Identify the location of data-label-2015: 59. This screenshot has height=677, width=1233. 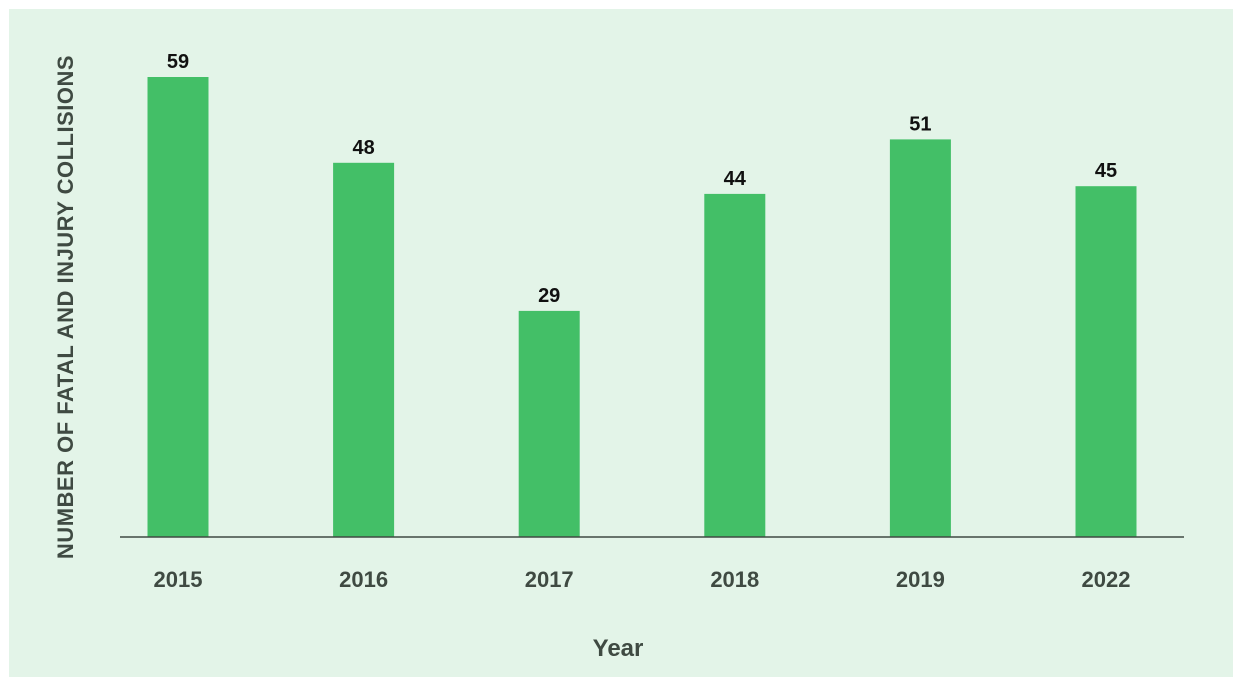
(178, 62).